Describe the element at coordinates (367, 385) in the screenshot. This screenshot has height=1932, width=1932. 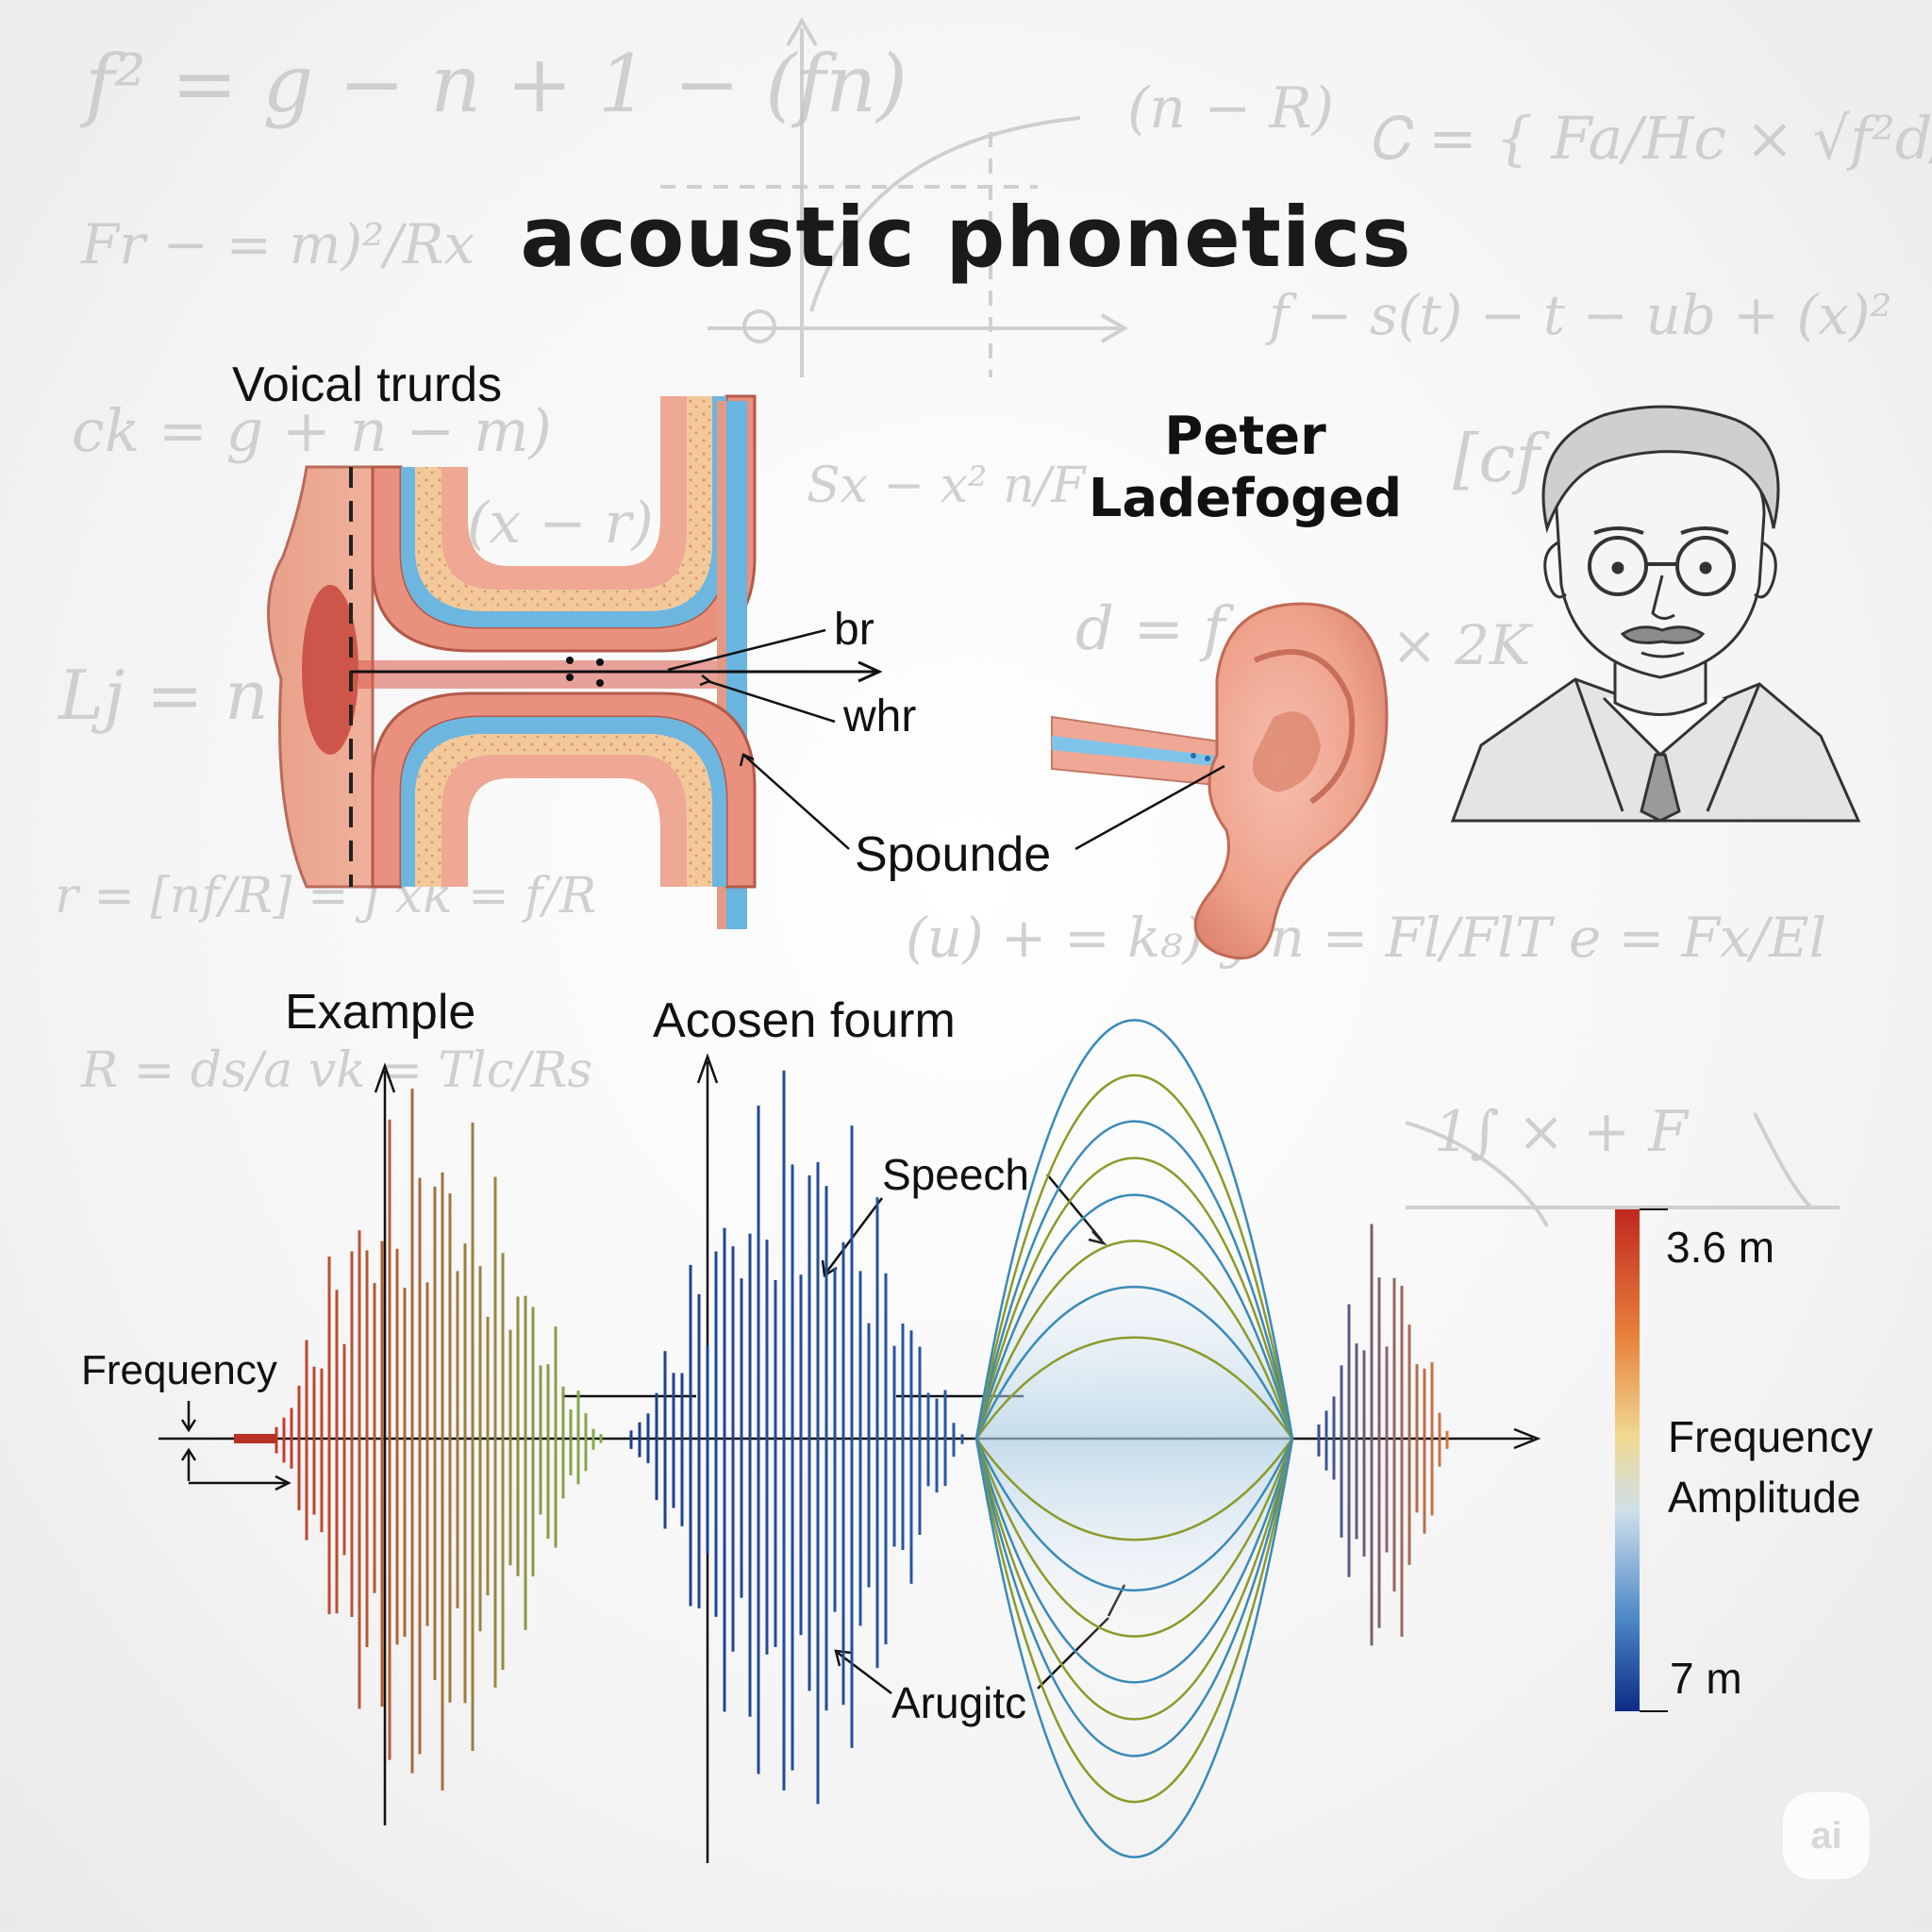
I see `vocal-heading: Voical trurds` at that location.